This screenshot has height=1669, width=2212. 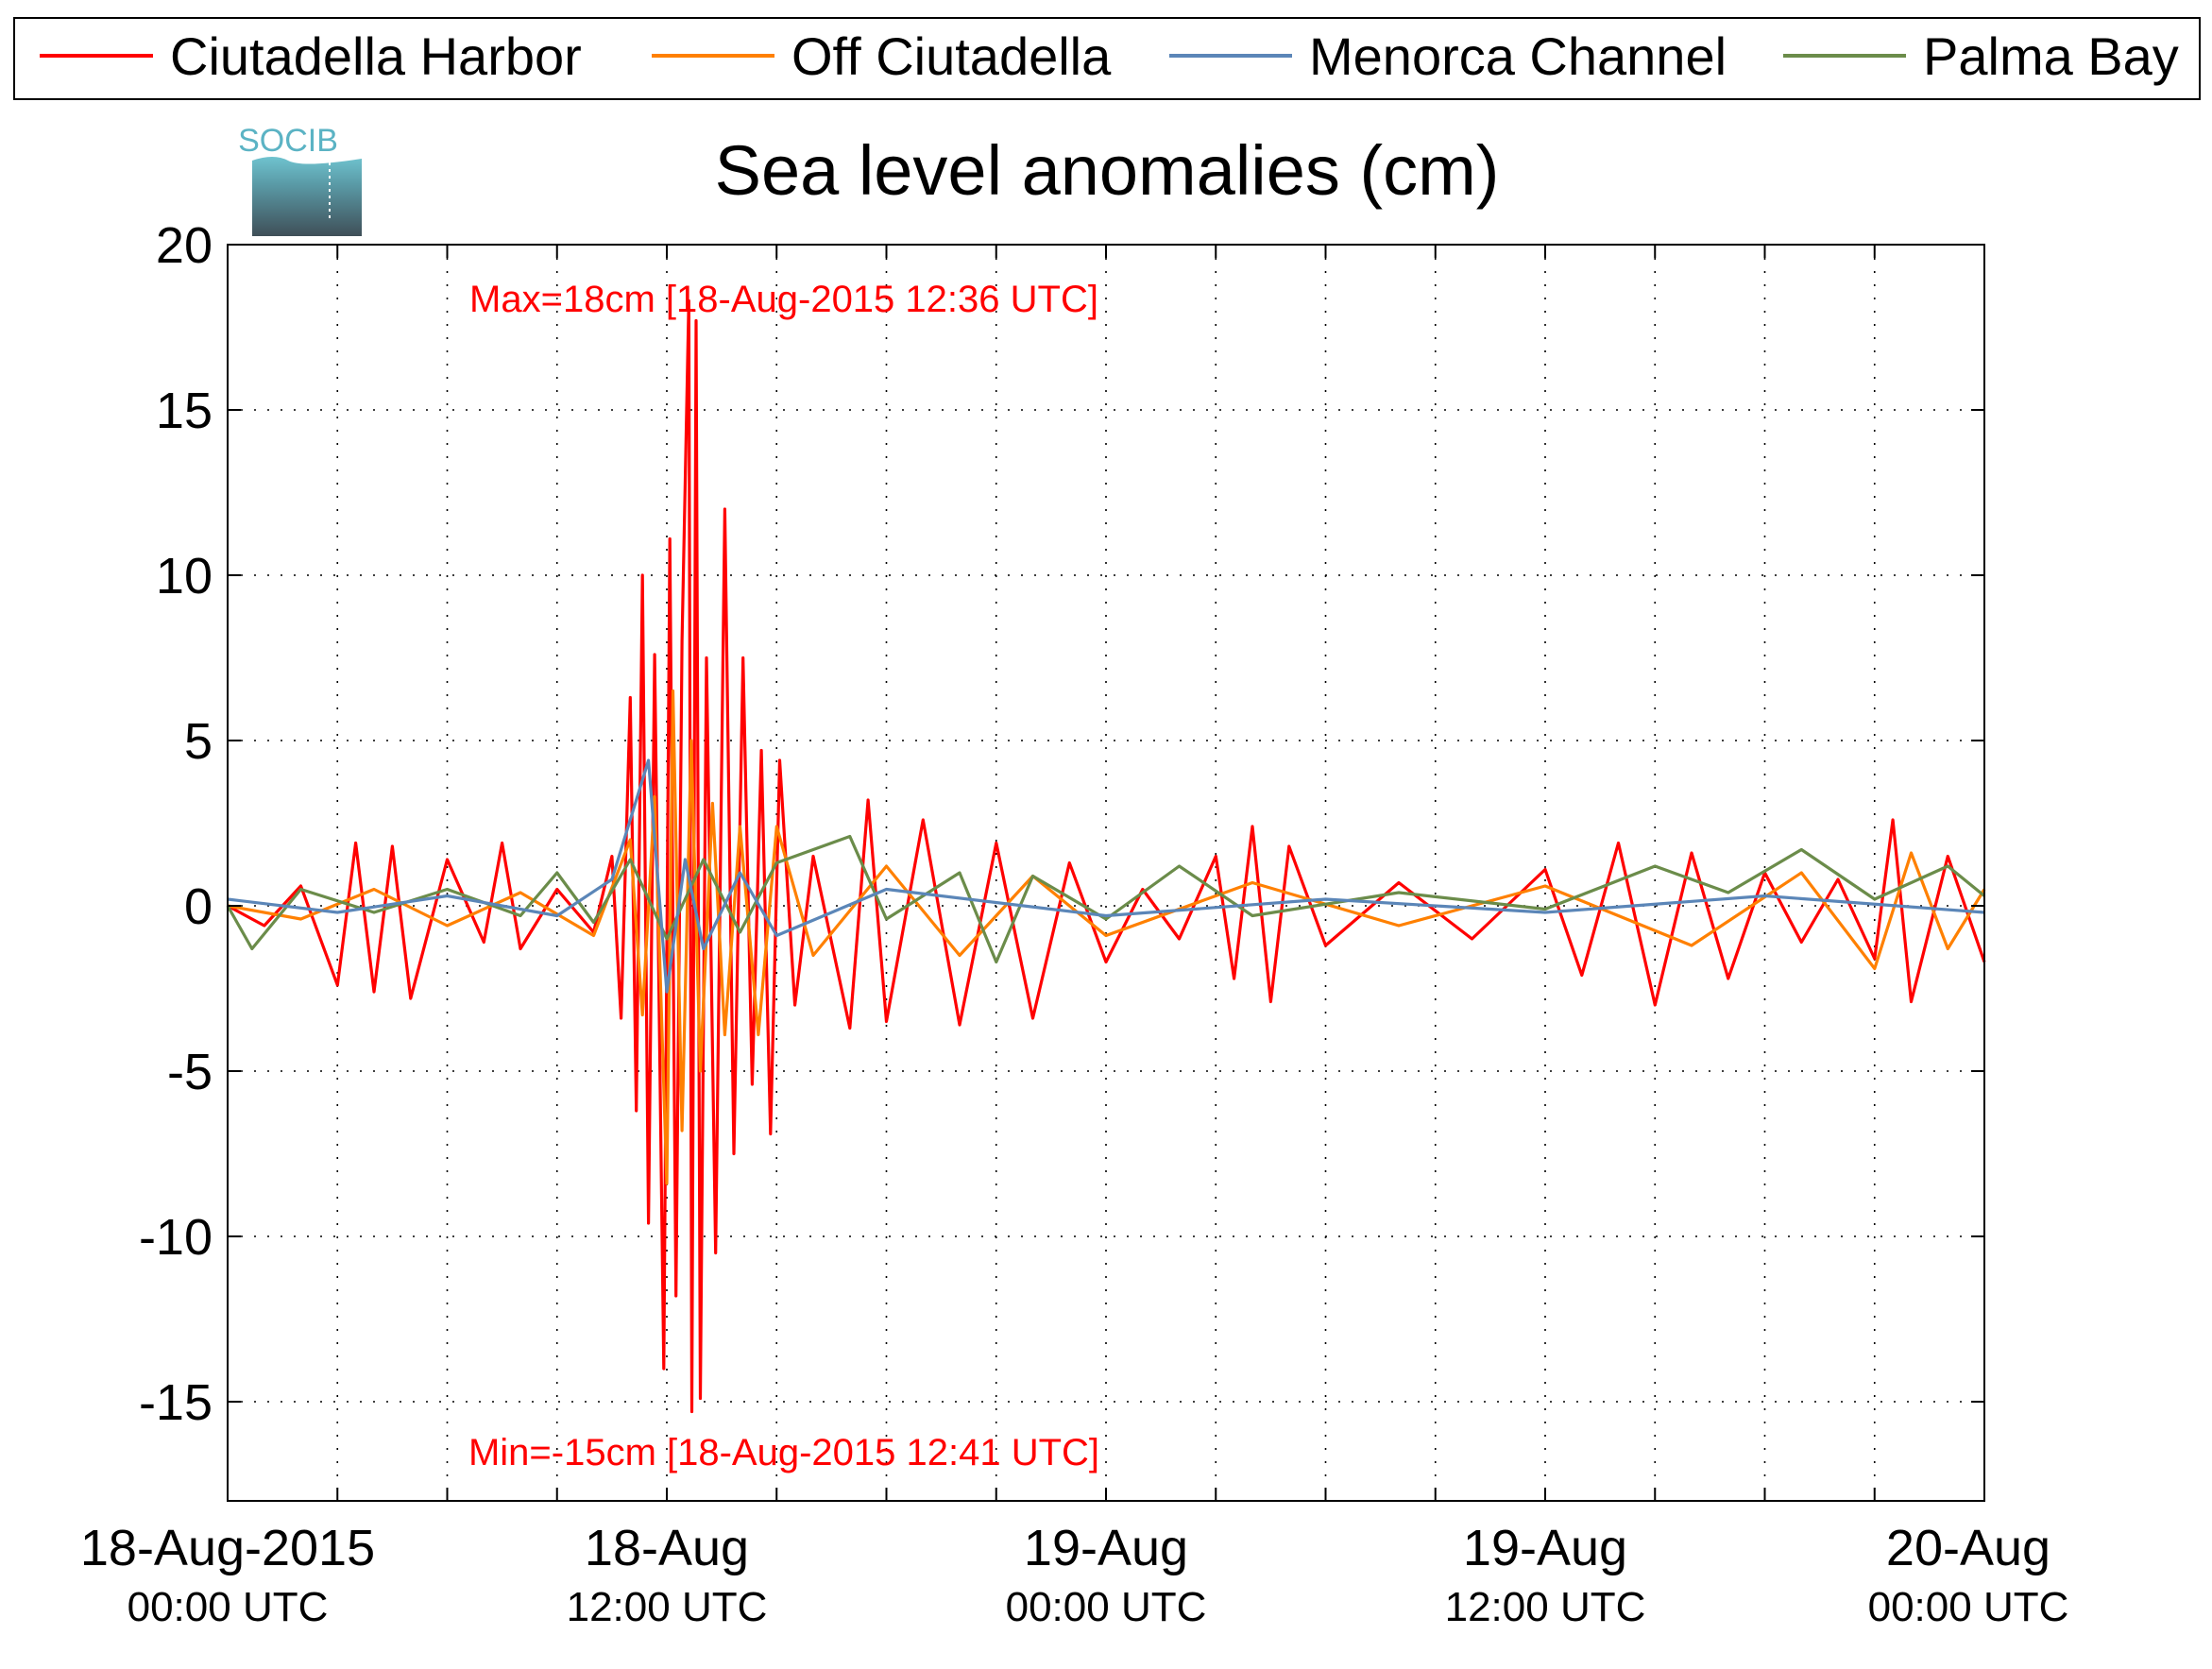 I want to click on chart-title: Sea level anomalies (cm), so click(x=1107, y=171).